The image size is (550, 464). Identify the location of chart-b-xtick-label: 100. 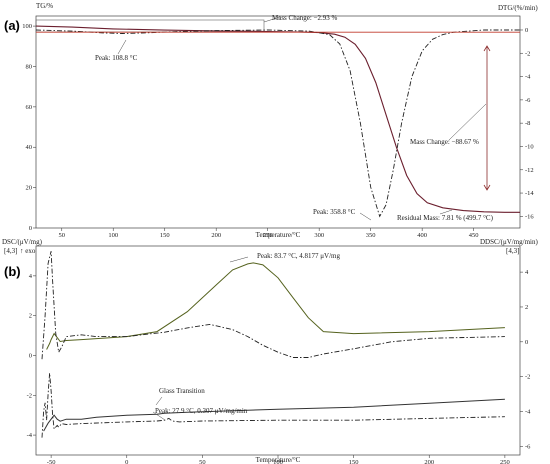
(278, 461).